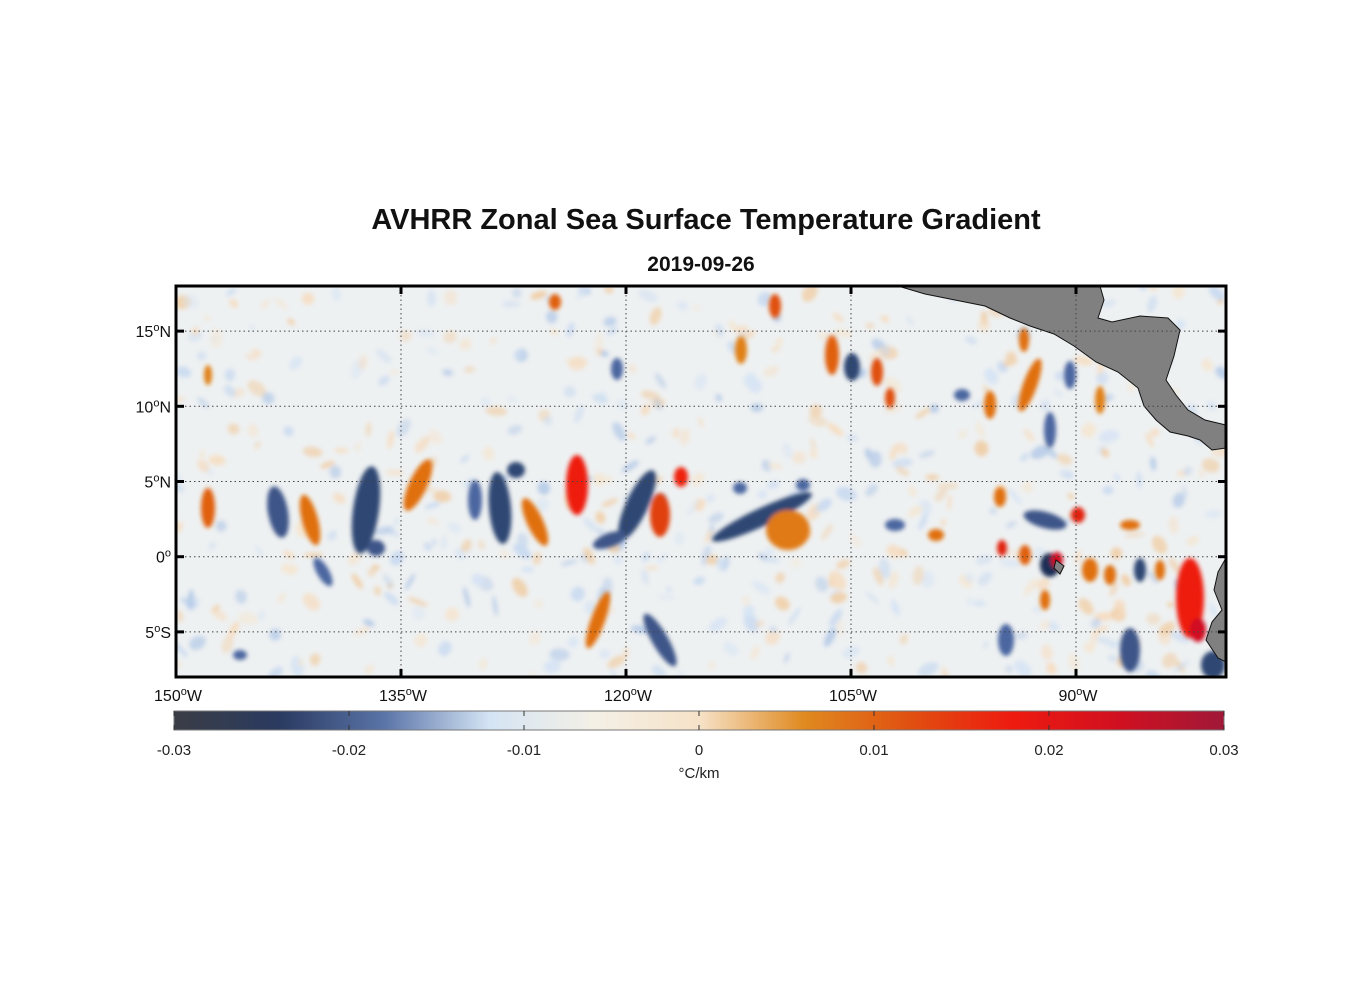  I want to click on colorbar-tick-label: -0.01, so click(524, 750).